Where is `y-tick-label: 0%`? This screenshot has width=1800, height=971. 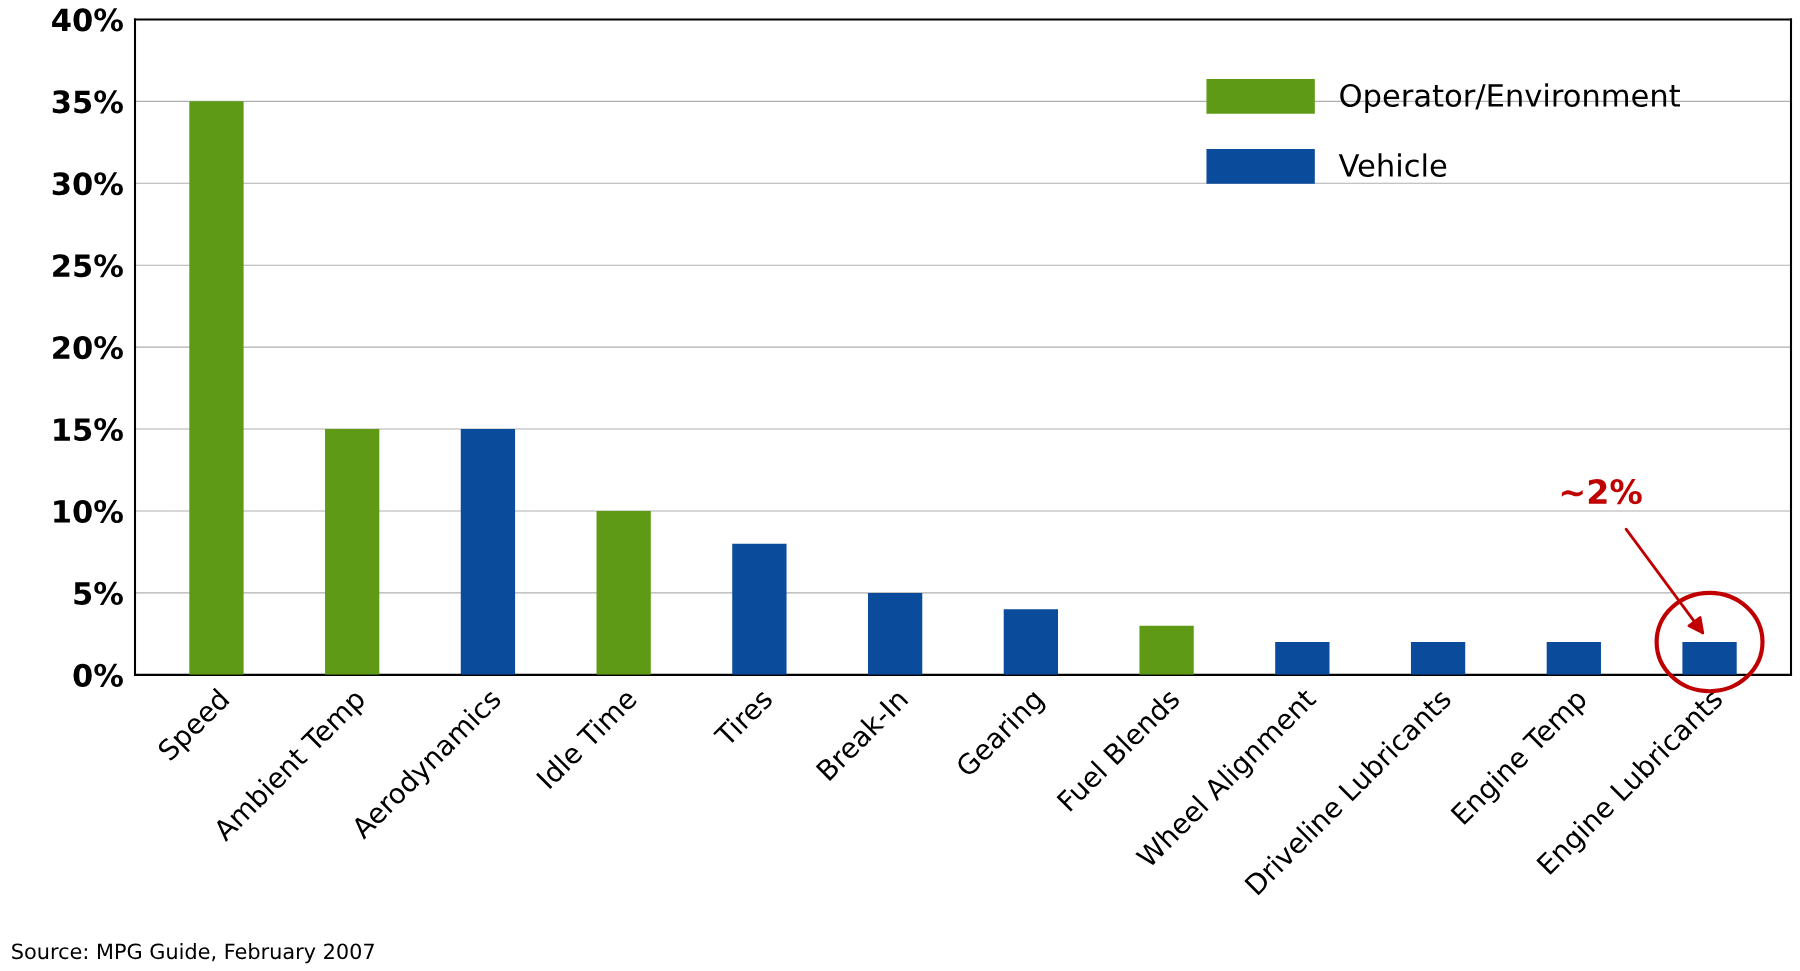
y-tick-label: 0% is located at coordinates (98, 675).